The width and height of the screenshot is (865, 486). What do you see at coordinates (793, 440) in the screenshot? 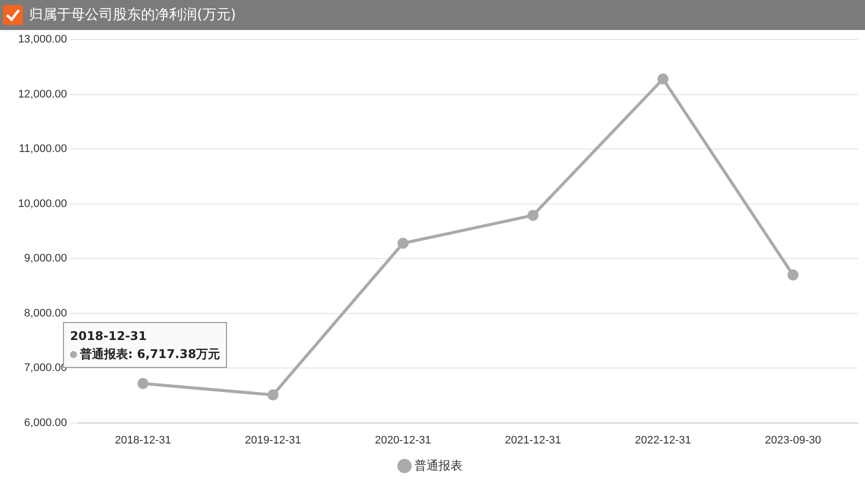
I see `x-tick-label: 2023-09-30` at bounding box center [793, 440].